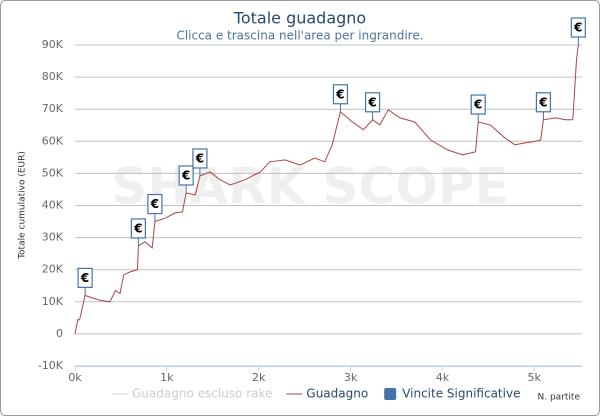 The image size is (600, 420). I want to click on y-tick-label: 40K, so click(53, 205).